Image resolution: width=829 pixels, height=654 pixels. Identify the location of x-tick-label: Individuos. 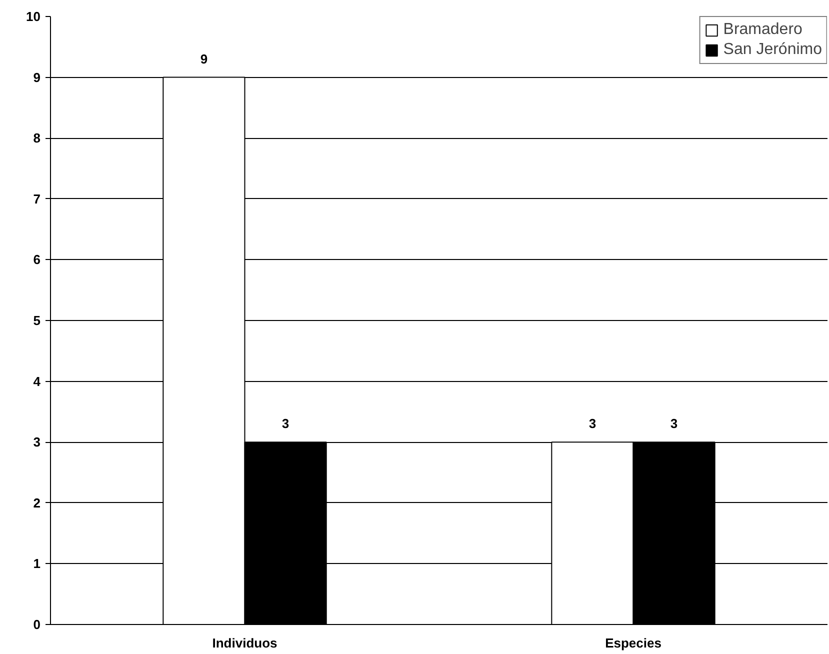
(245, 643).